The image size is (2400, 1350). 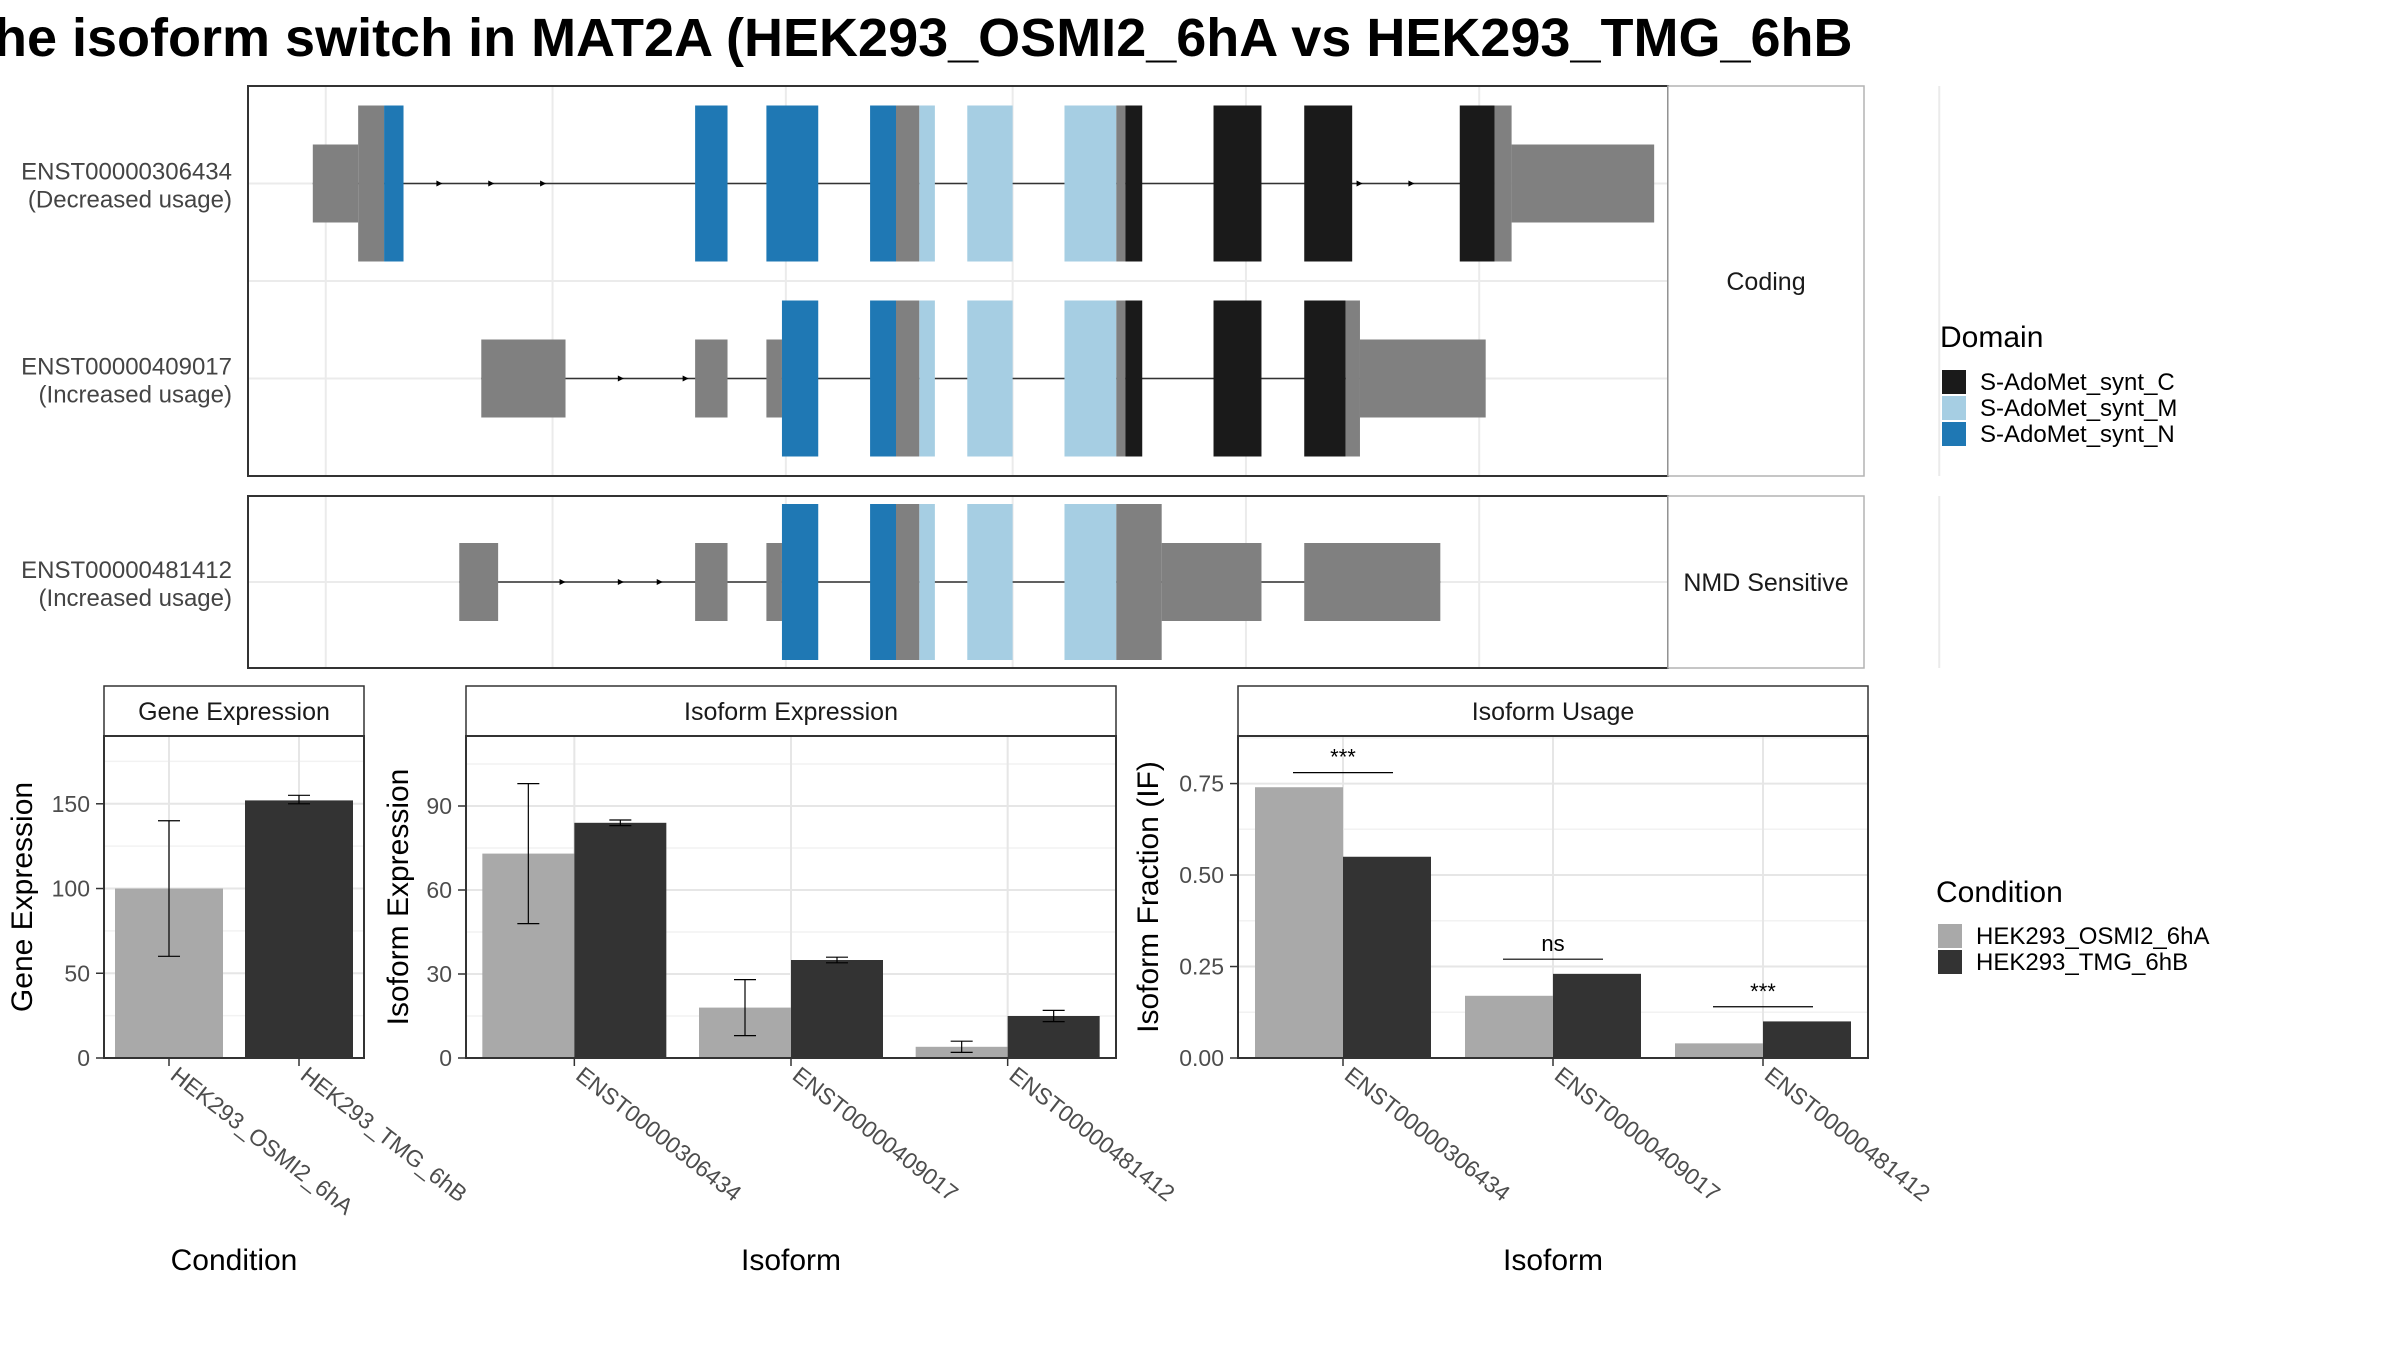 What do you see at coordinates (1201, 784) in the screenshot?
I see `y-tick-label: 0.75` at bounding box center [1201, 784].